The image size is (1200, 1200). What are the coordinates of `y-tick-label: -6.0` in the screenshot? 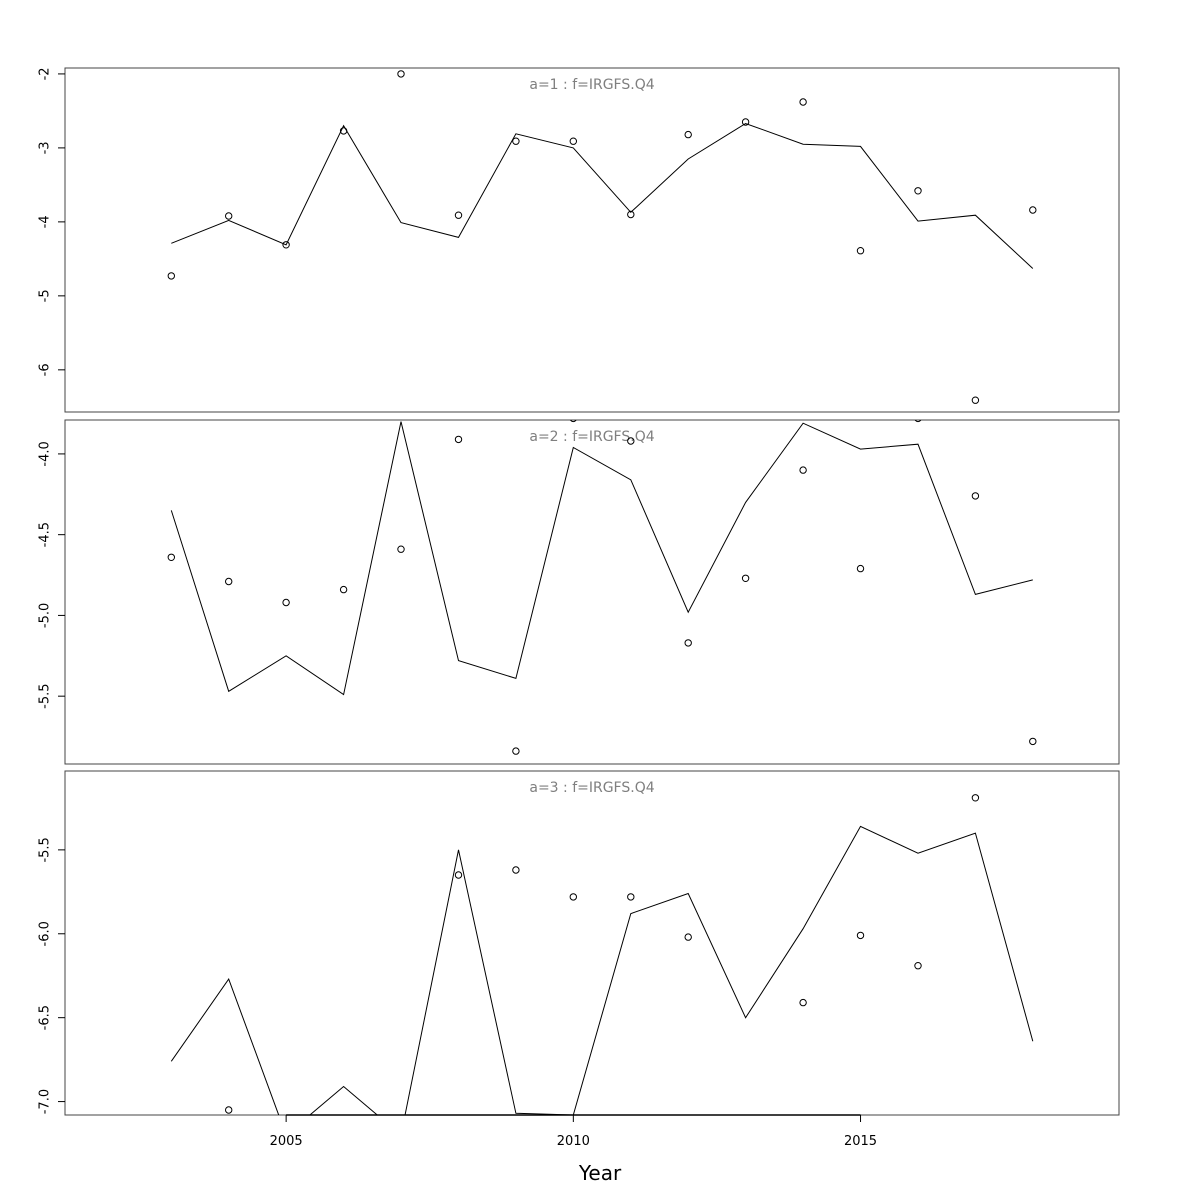 It's located at (45, 933).